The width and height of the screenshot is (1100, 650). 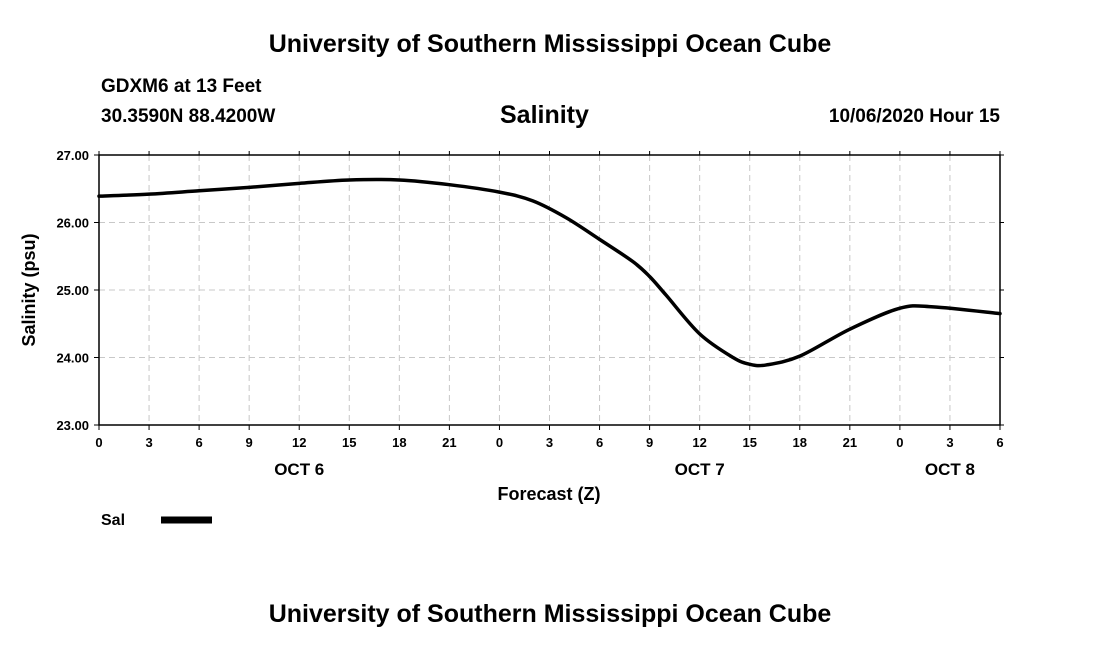 What do you see at coordinates (29, 289) in the screenshot?
I see `y-axis-title: Salinity (psu)` at bounding box center [29, 289].